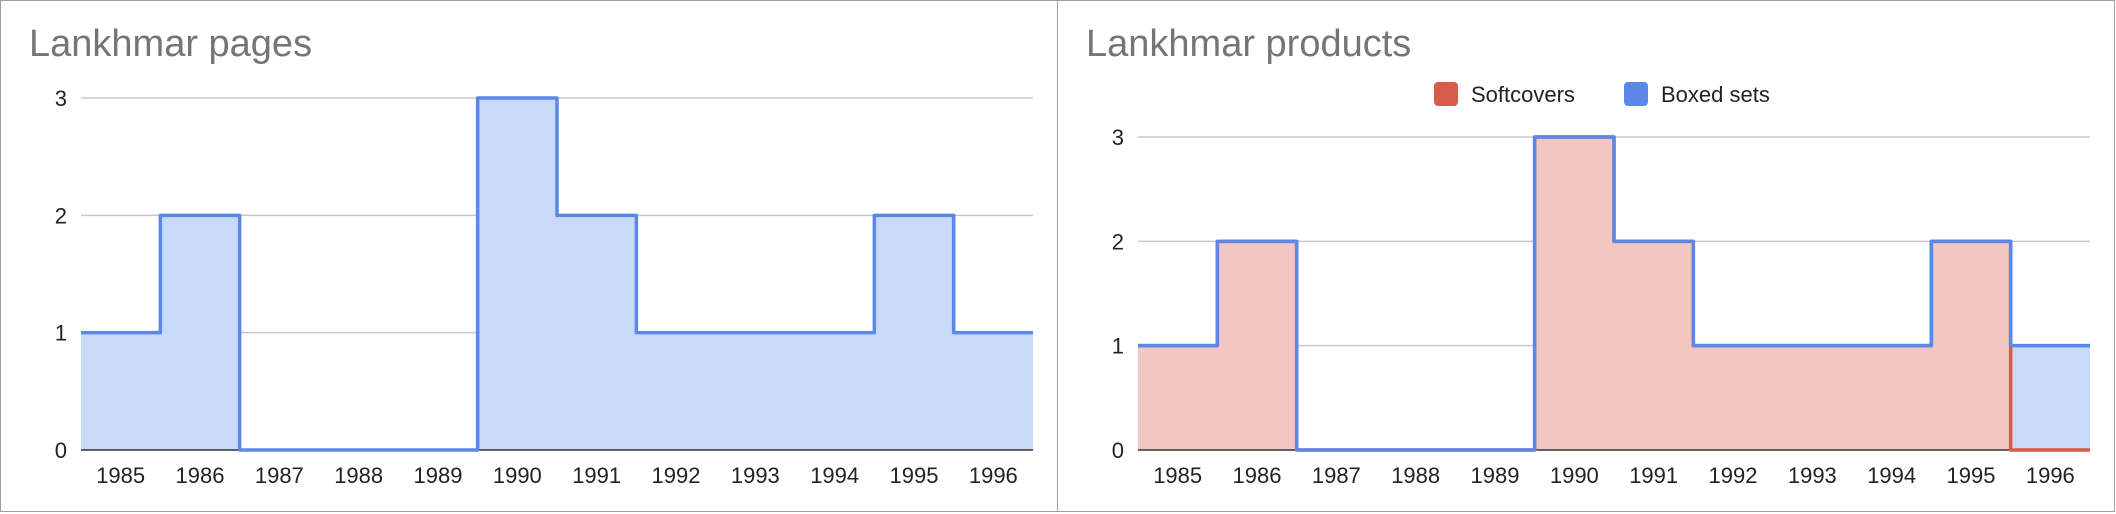 The image size is (2116, 514). What do you see at coordinates (1523, 94) in the screenshot?
I see `legend-label: Softcovers` at bounding box center [1523, 94].